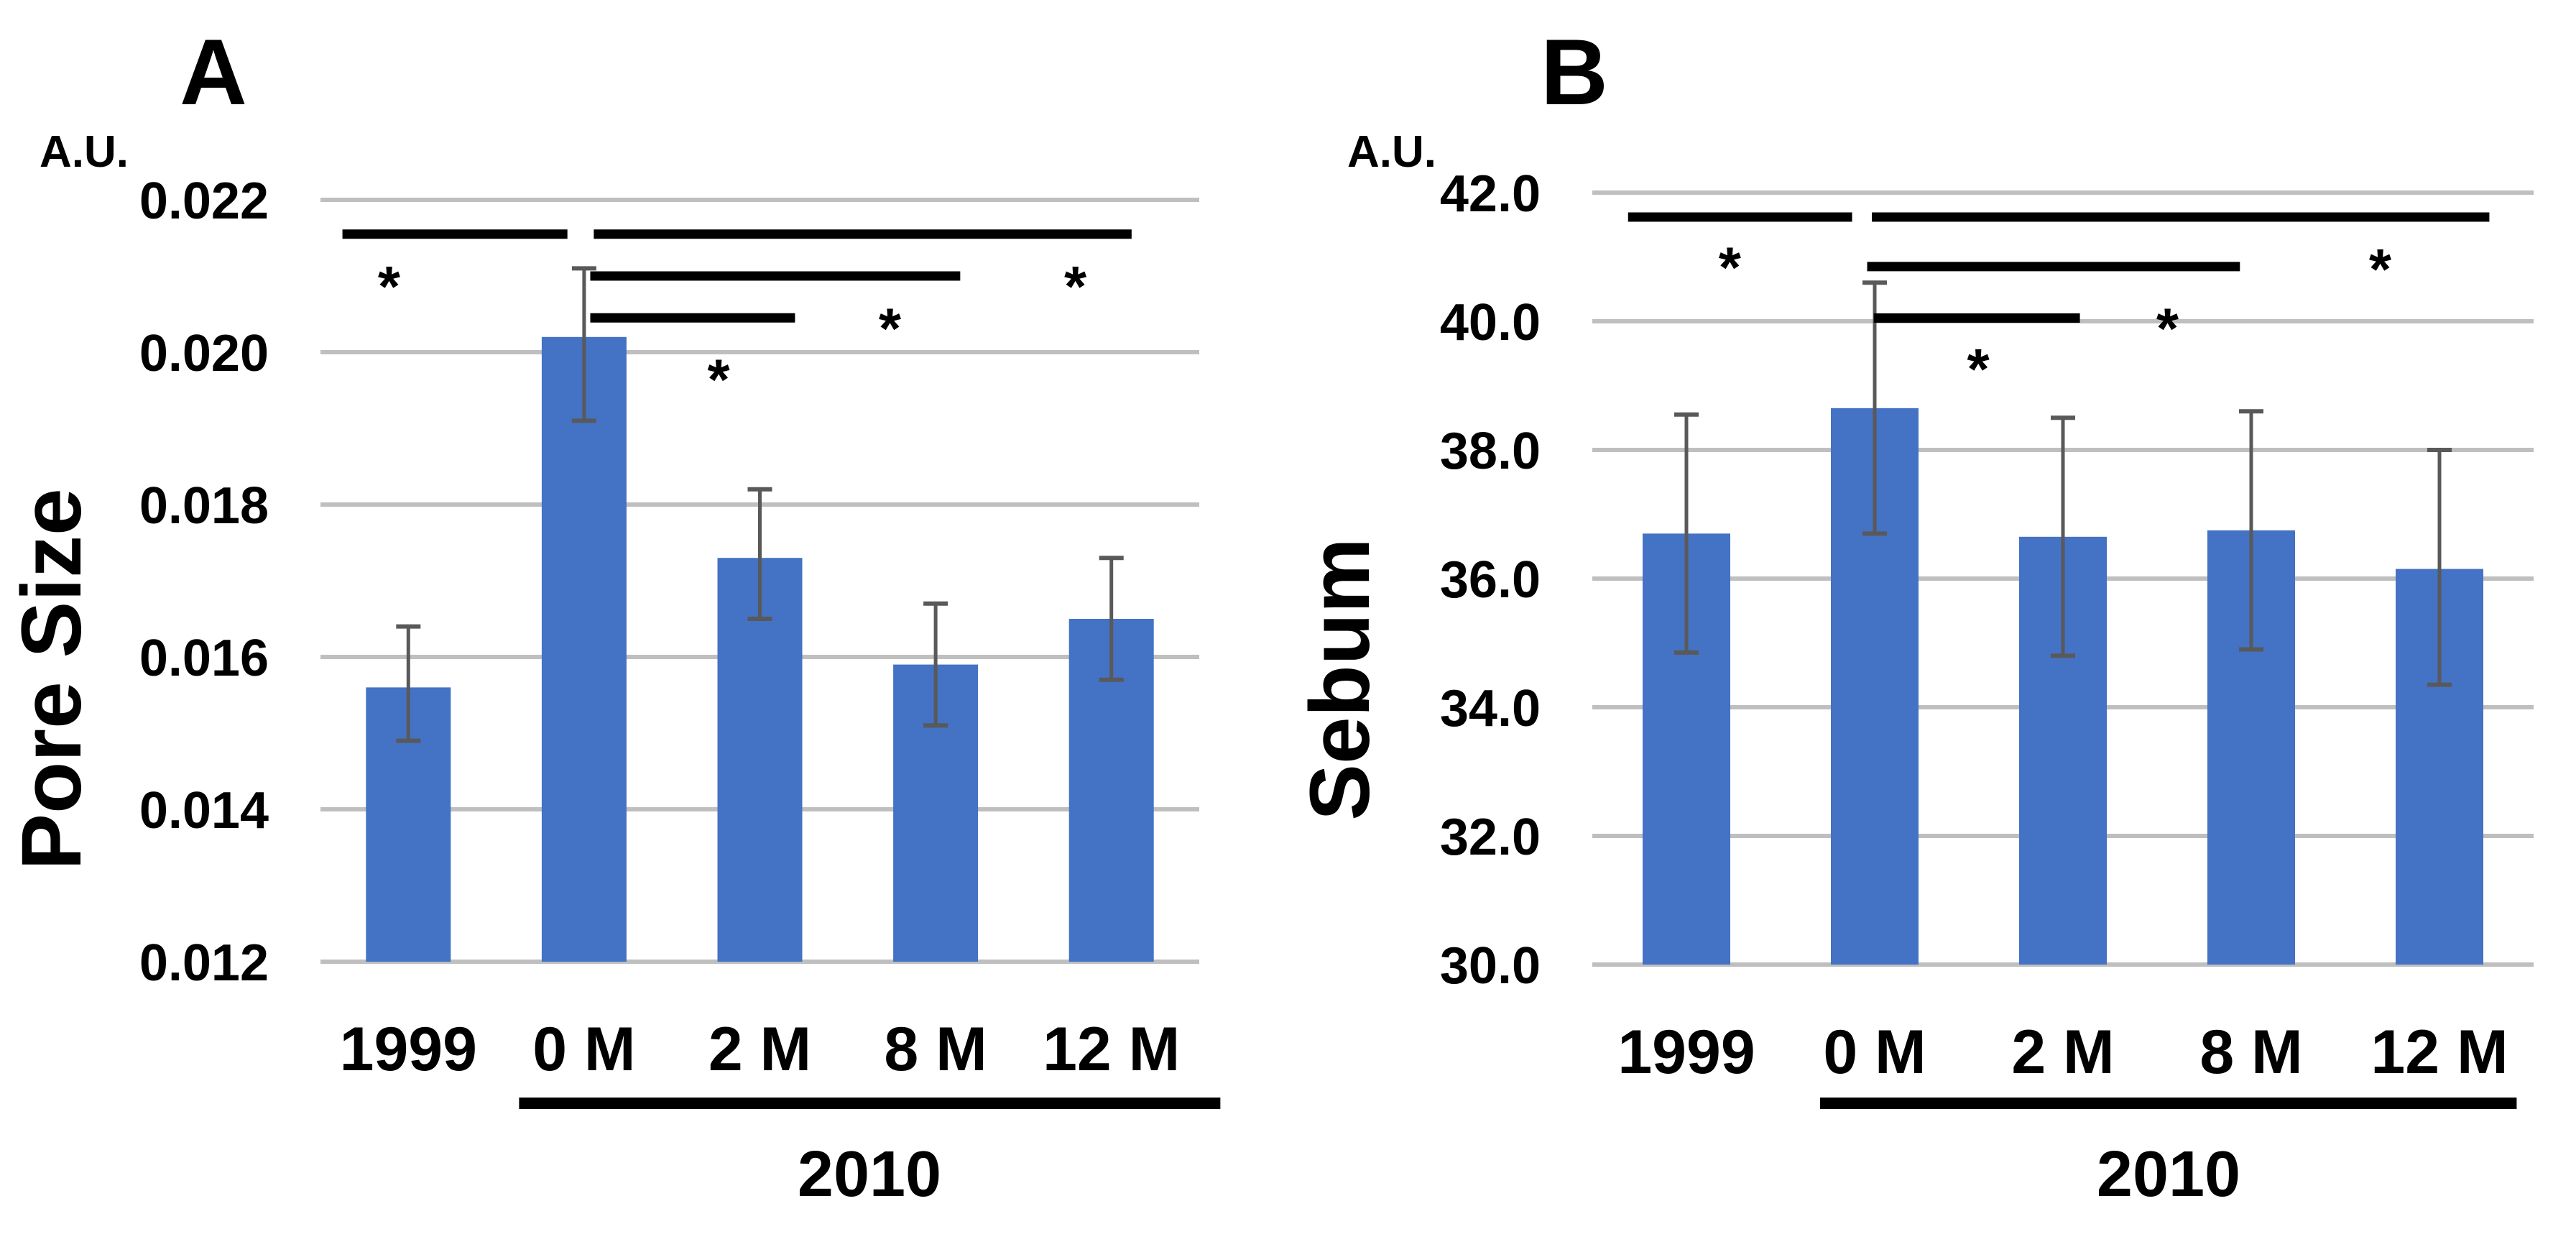 The image size is (2576, 1242). I want to click on y-tick-label: 36.0, so click(1491, 580).